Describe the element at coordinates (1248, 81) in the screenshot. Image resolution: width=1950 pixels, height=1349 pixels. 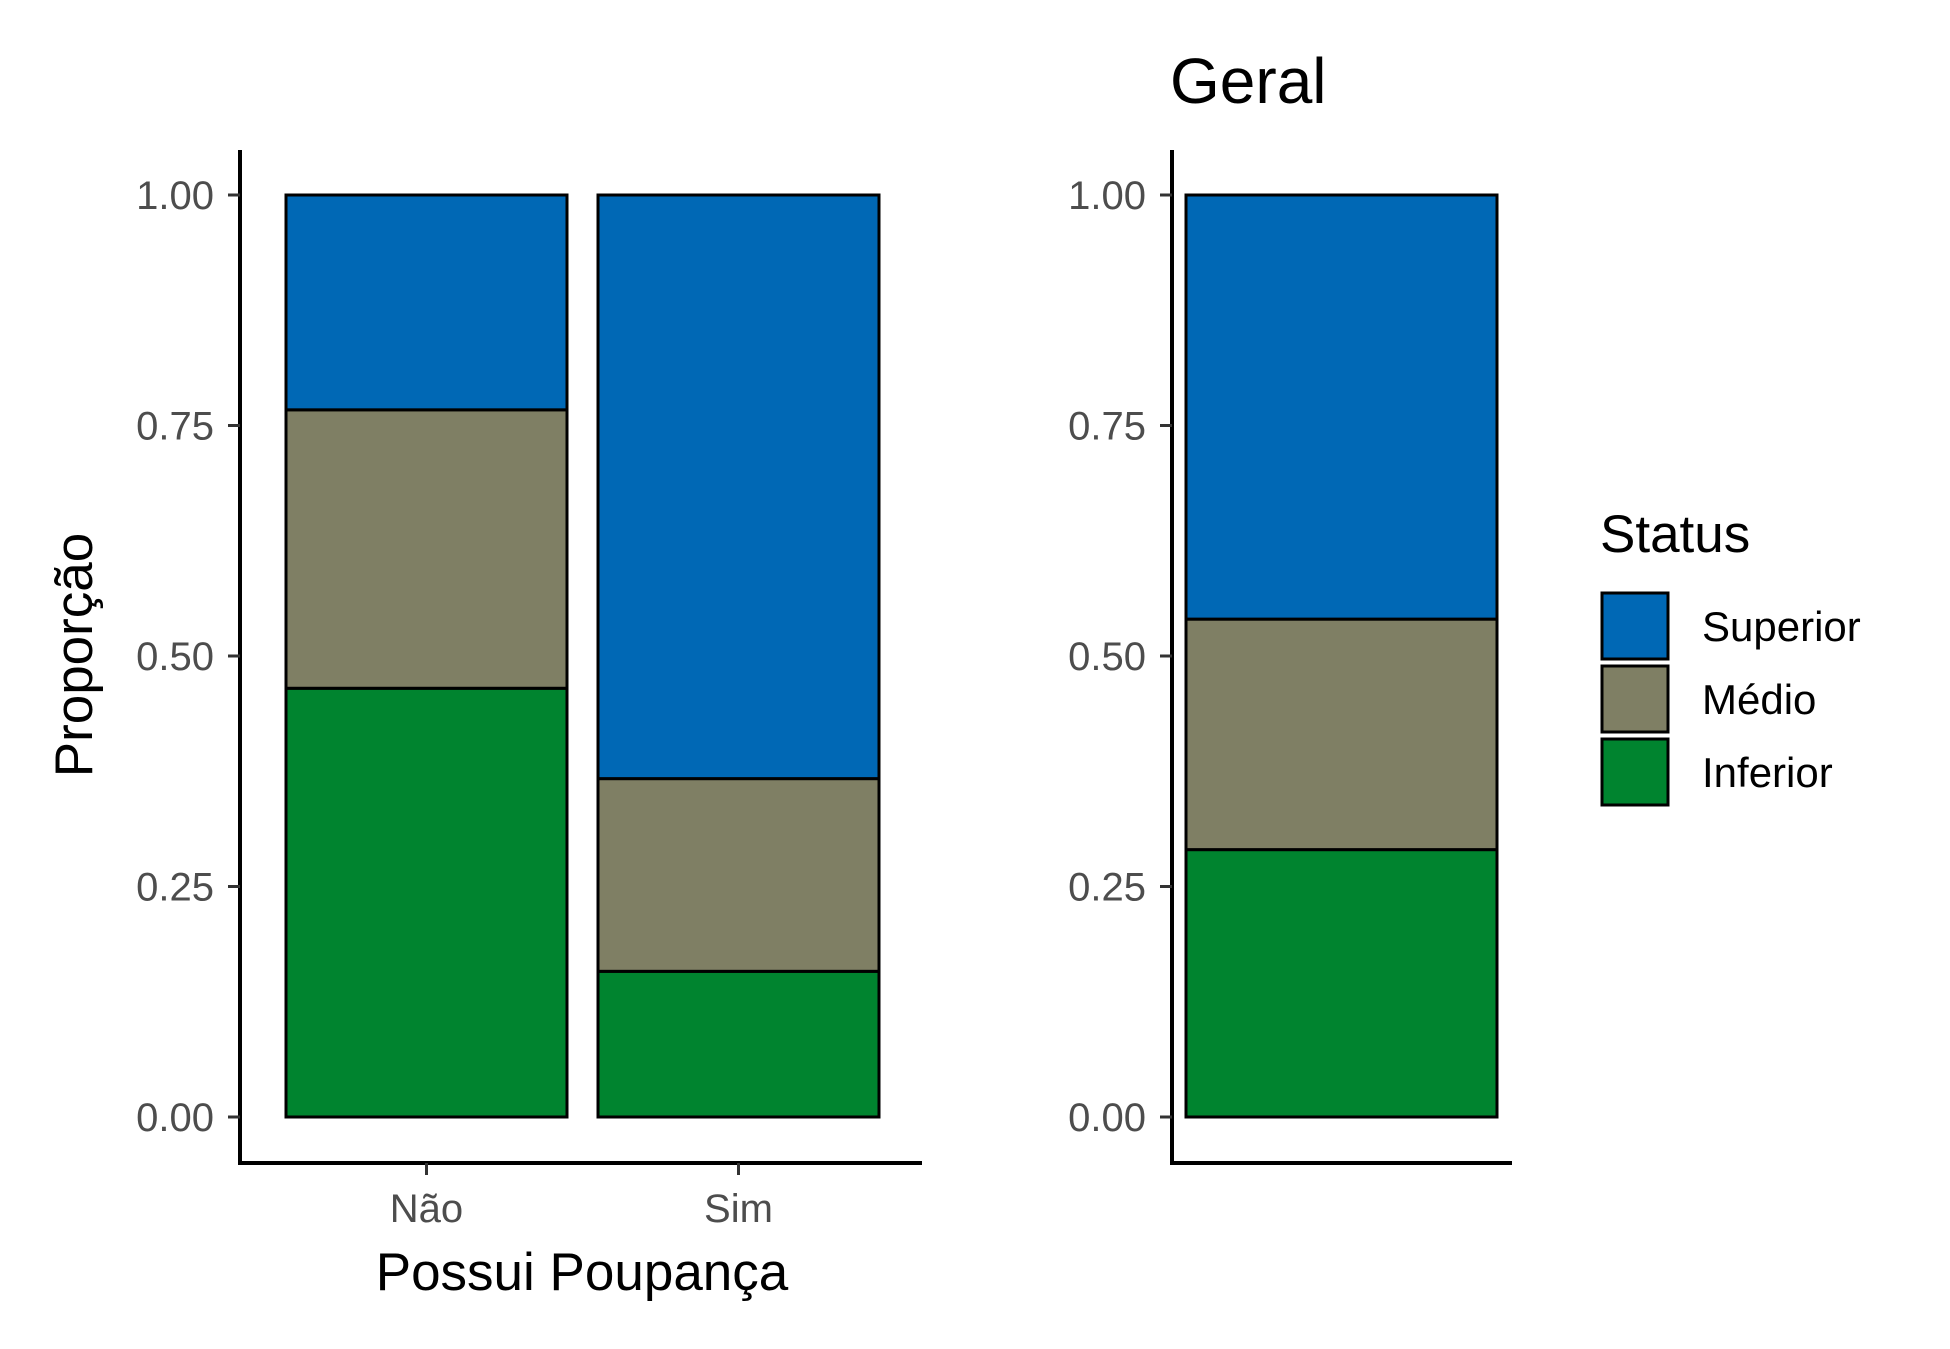
I see `panel-title: Geral` at that location.